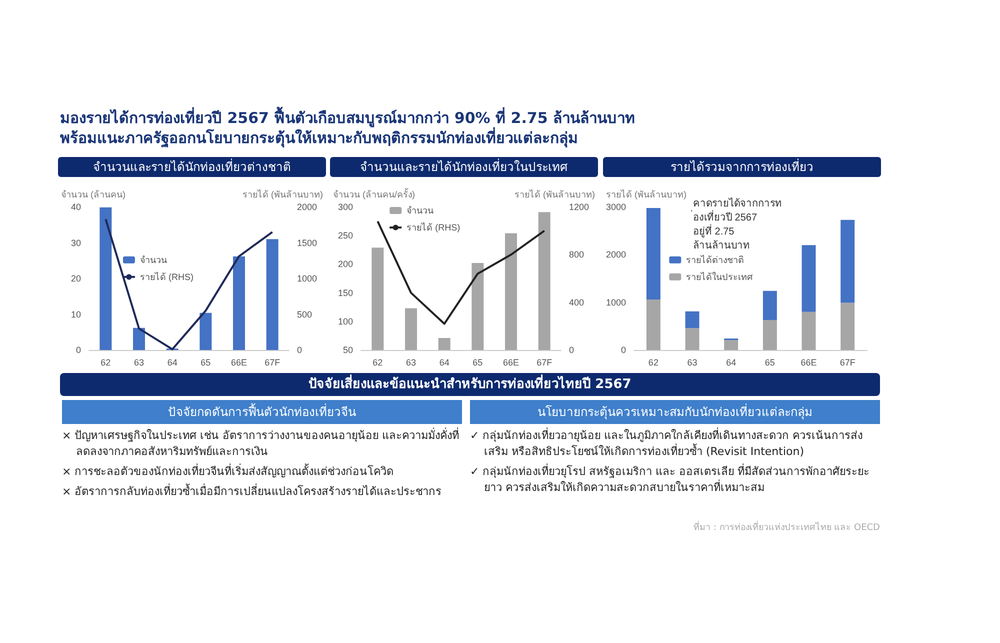 Image resolution: width=1000 pixels, height=643 pixels. What do you see at coordinates (304, 314) in the screenshot?
I see `y2-tick-label: 500` at bounding box center [304, 314].